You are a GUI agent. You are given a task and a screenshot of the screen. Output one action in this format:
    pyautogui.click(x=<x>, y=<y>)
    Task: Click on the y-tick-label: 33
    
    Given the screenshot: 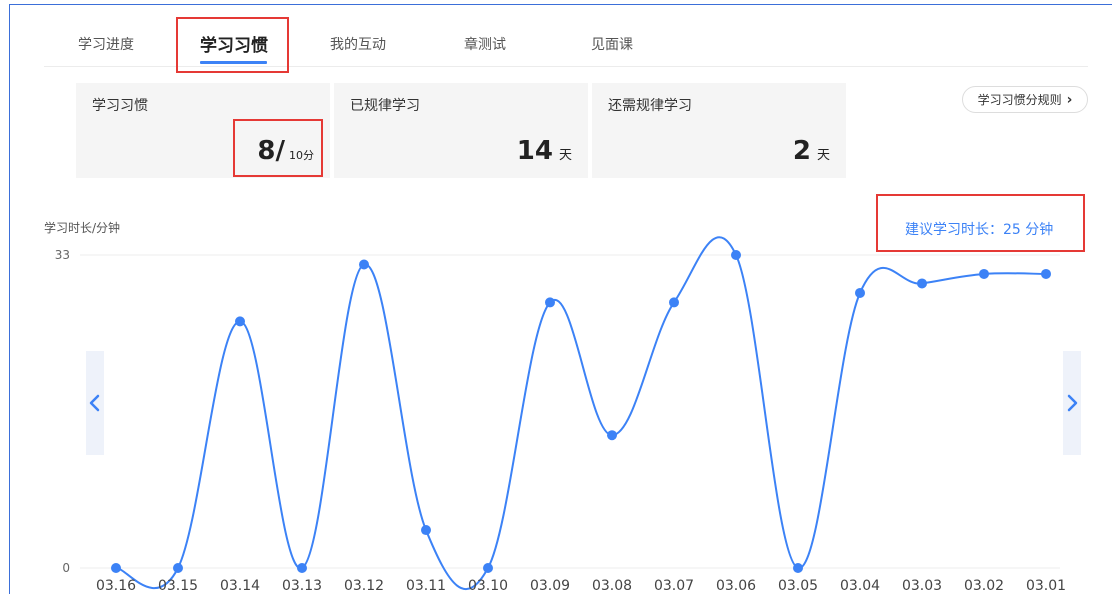 What is the action you would take?
    pyautogui.click(x=62, y=255)
    